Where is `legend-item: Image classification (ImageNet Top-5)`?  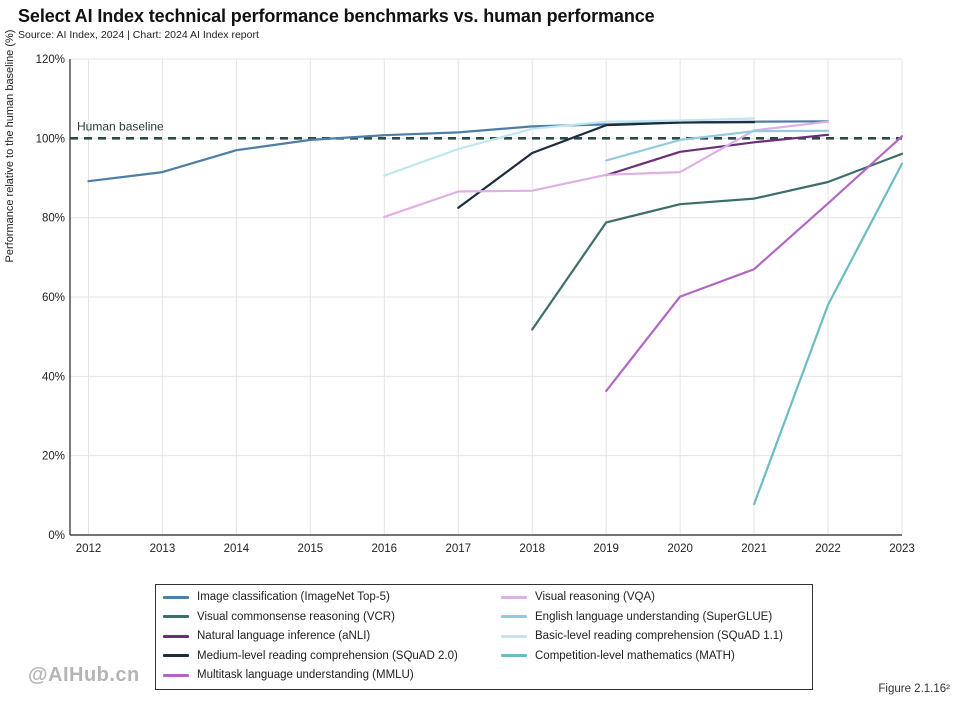 legend-item: Image classification (ImageNet Top-5) is located at coordinates (276, 597).